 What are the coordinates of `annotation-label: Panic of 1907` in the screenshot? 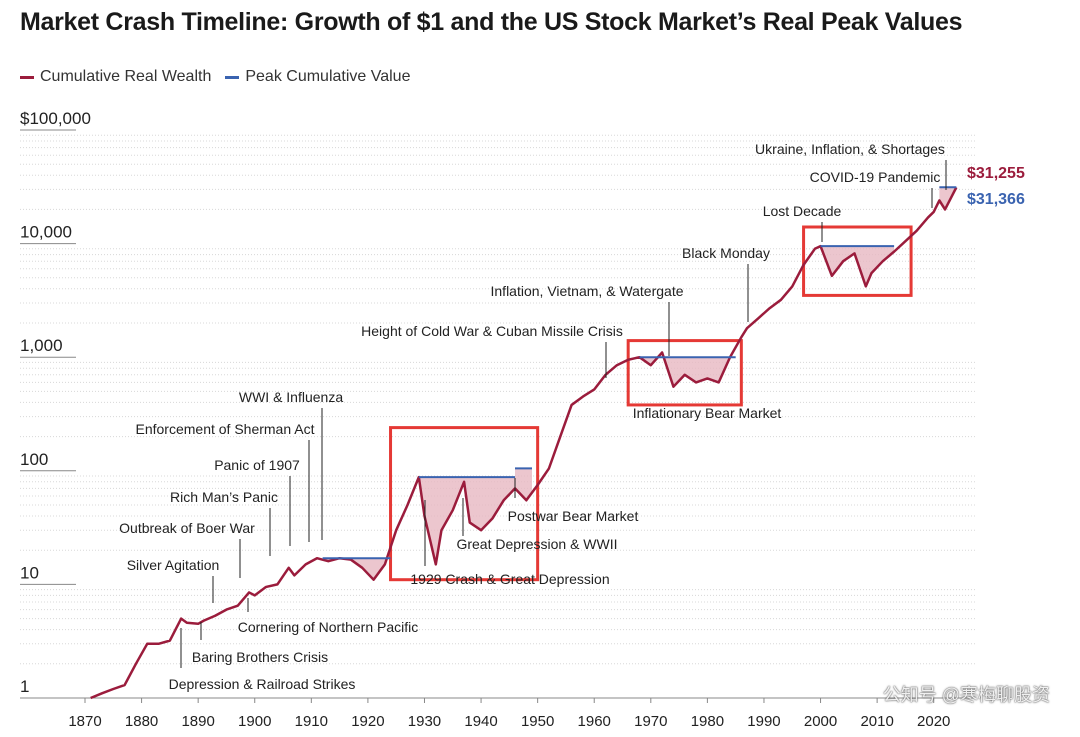 It's located at (257, 465).